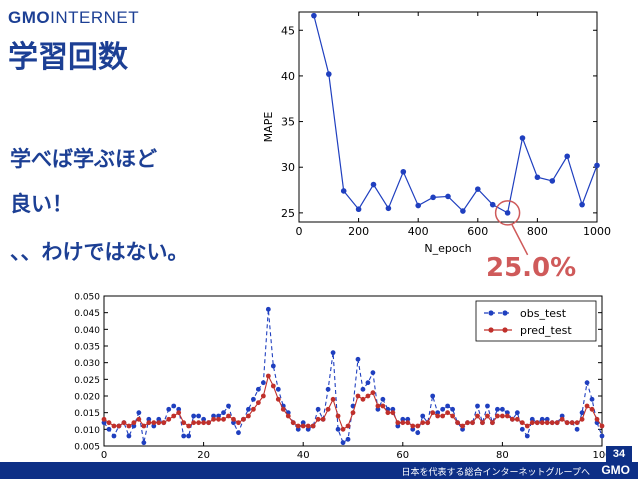  I want to click on y-tick-label: 0.050, so click(87, 298).